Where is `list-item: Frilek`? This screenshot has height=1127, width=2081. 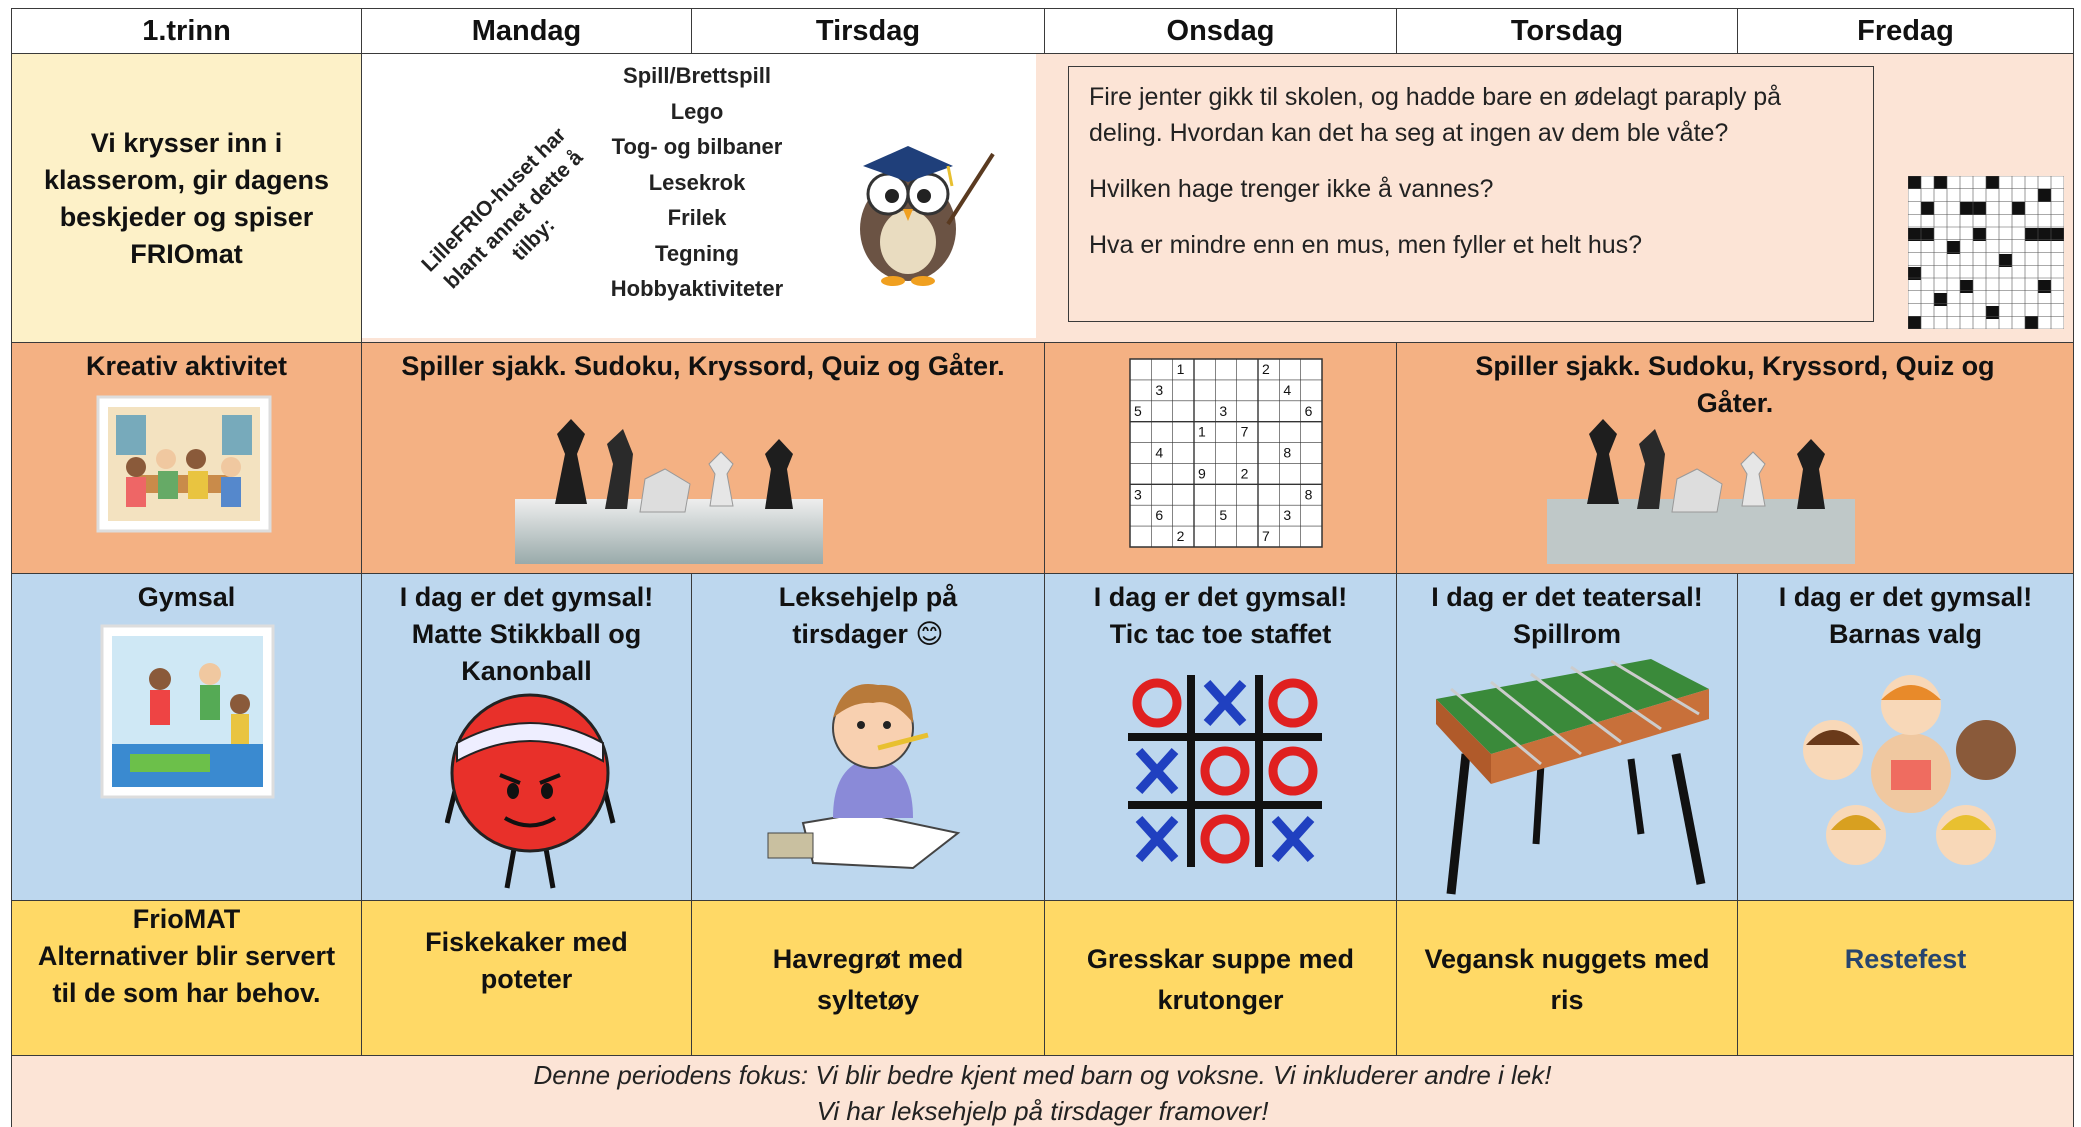
list-item: Frilek is located at coordinates (697, 217).